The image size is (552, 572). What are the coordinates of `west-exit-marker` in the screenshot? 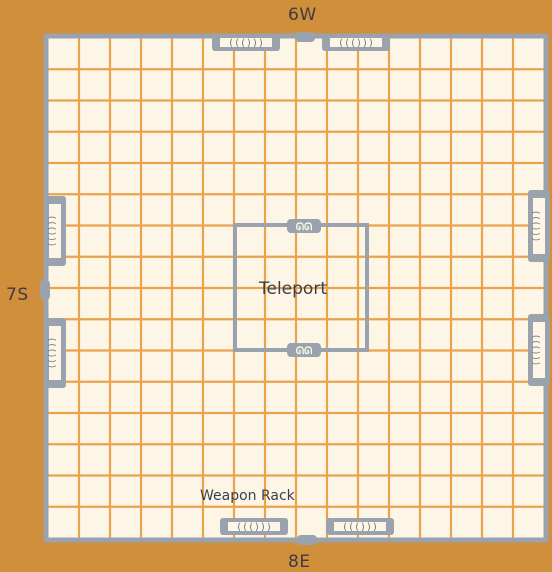 It's located at (45, 290).